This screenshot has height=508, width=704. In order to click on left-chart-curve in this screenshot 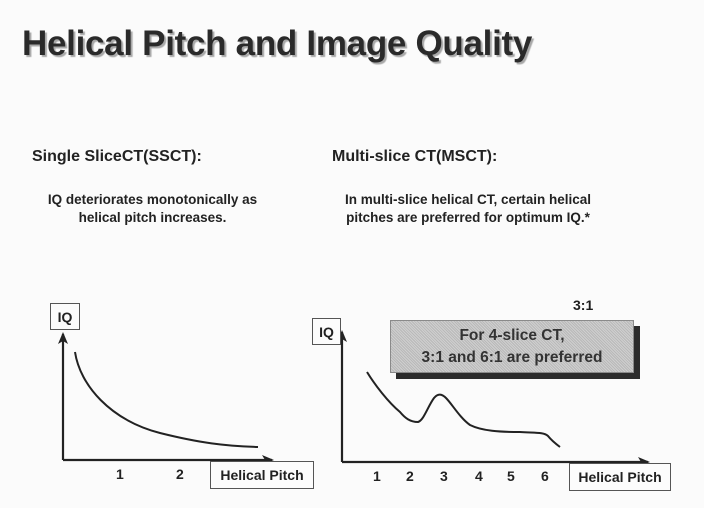, I will do `click(166, 399)`.